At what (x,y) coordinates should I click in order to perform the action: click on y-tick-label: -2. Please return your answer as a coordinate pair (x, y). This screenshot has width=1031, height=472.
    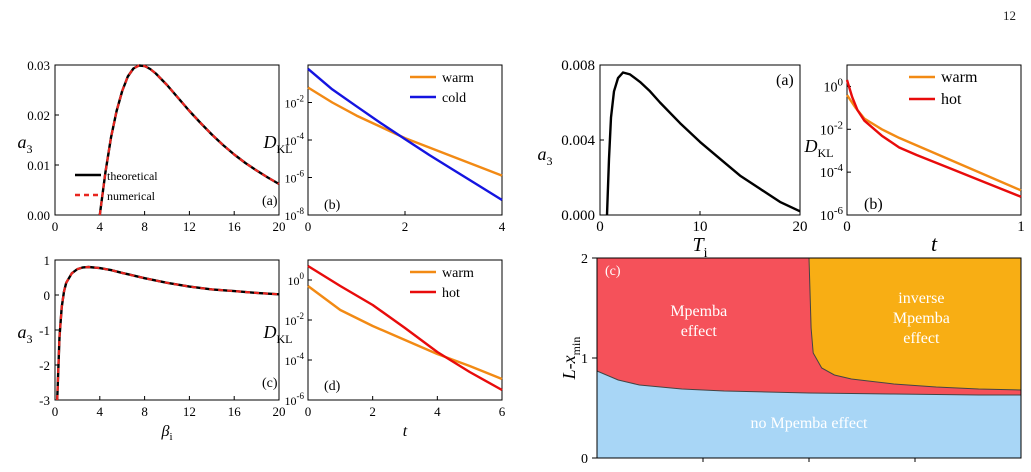
    Looking at the image, I should click on (44, 365).